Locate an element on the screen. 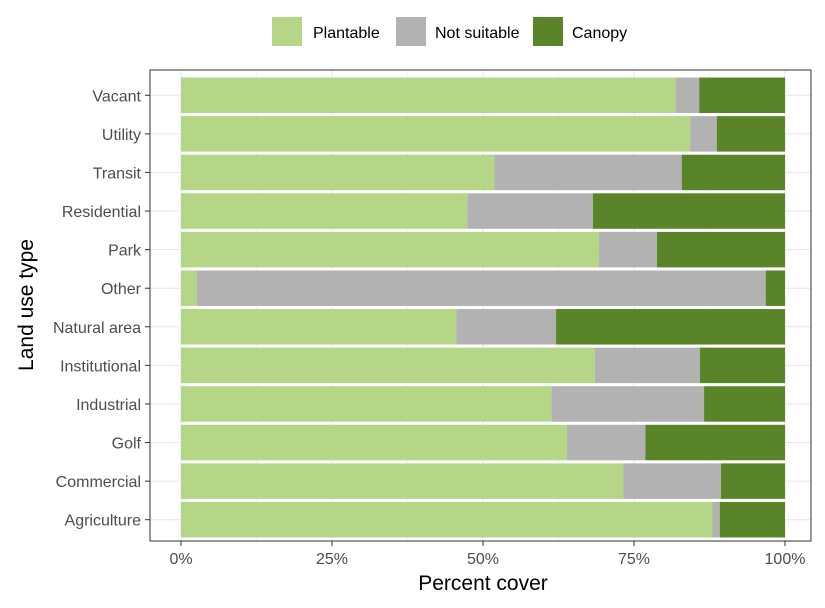  y-tick-label: Residential is located at coordinates (101, 212).